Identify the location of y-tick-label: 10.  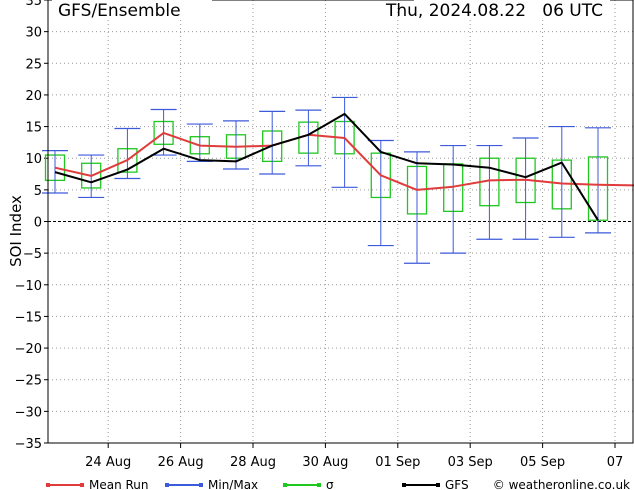
(33, 159).